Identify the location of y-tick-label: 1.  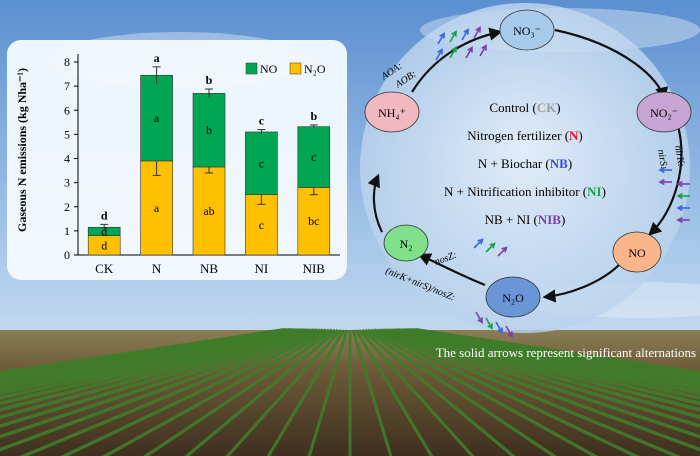
(67, 231).